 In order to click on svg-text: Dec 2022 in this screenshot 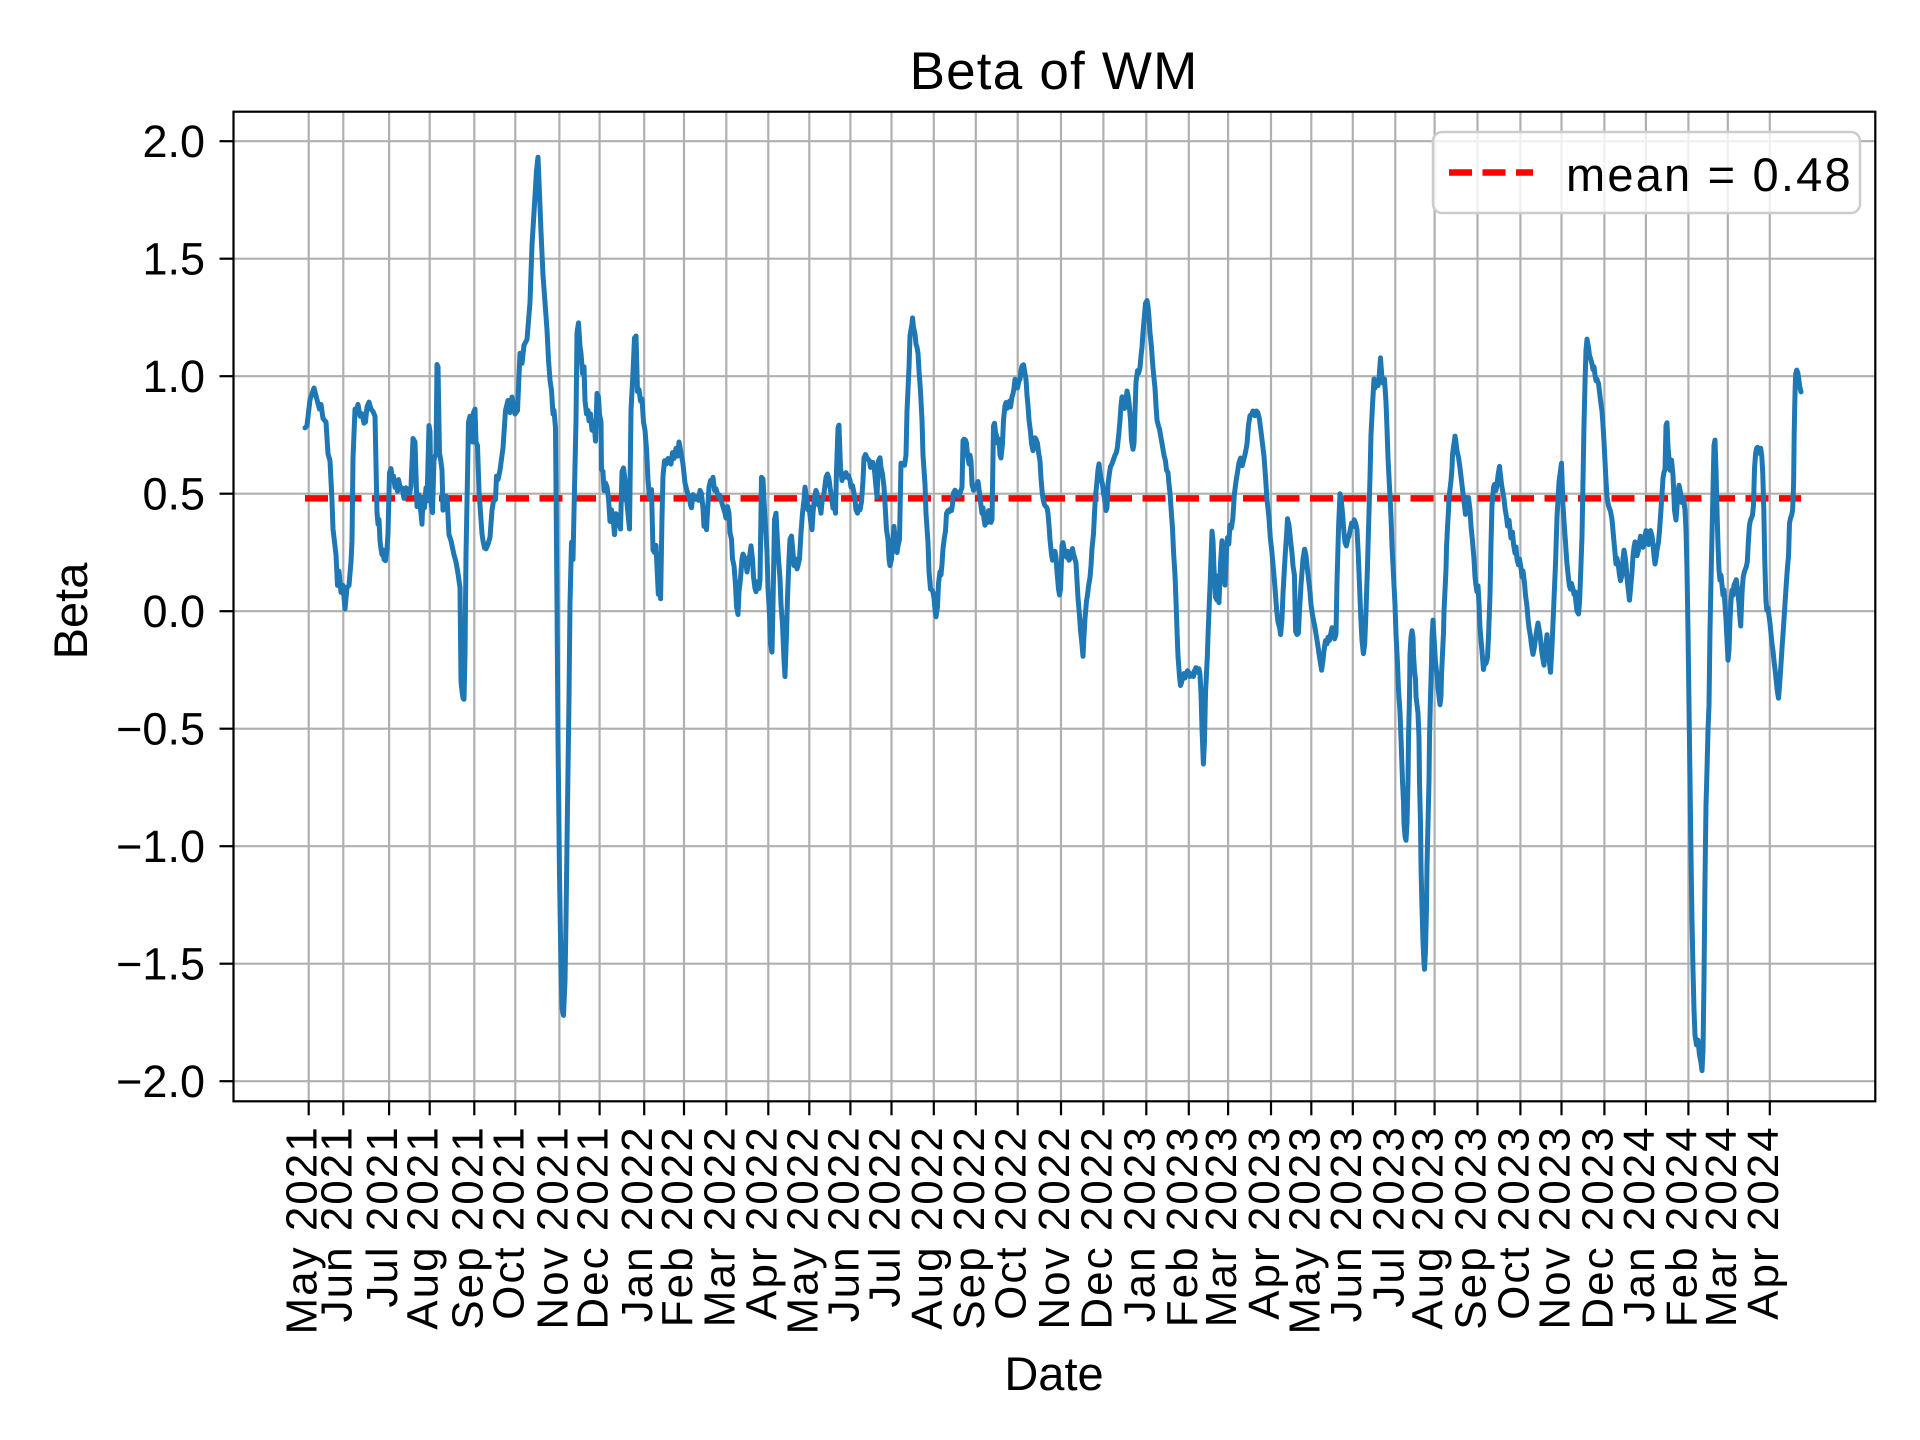, I will do `click(1096, 1227)`.